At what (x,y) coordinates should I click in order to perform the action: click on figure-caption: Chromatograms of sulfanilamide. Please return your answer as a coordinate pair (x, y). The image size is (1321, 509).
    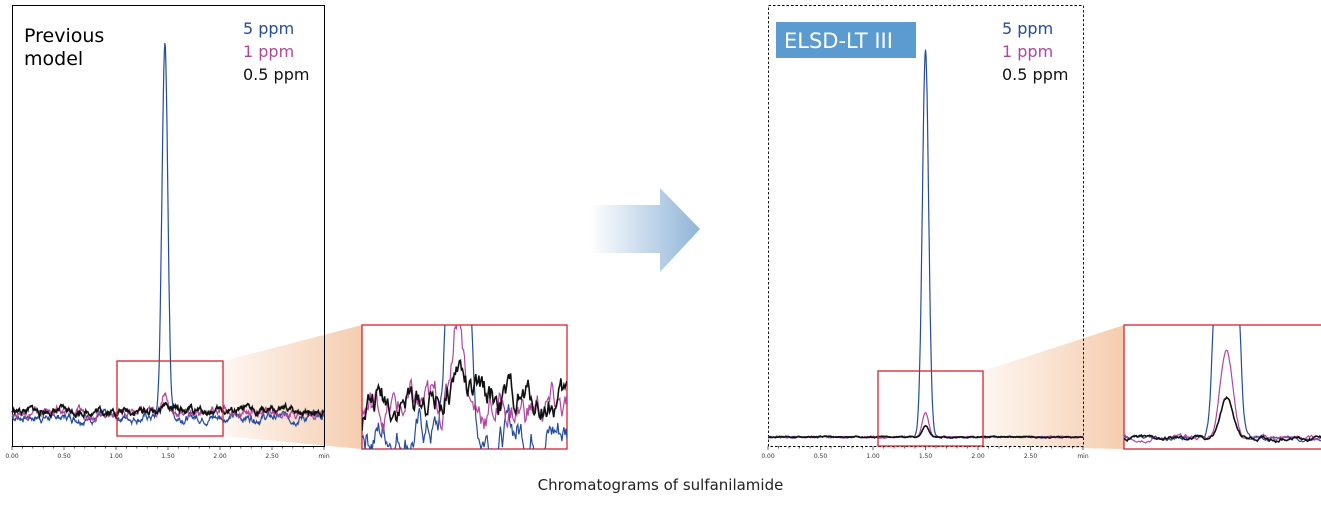
    Looking at the image, I should click on (660, 485).